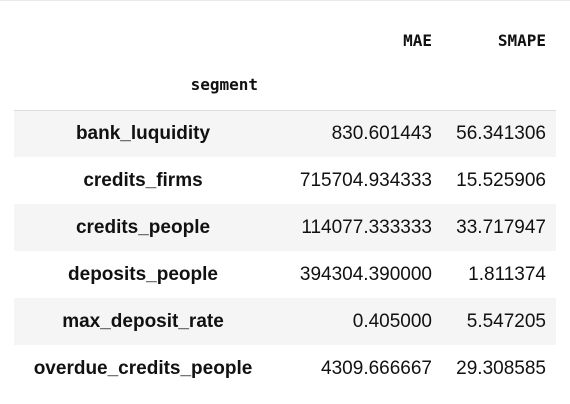 Image resolution: width=570 pixels, height=404 pixels. What do you see at coordinates (501, 180) in the screenshot?
I see `smape-cell: 15.525906` at bounding box center [501, 180].